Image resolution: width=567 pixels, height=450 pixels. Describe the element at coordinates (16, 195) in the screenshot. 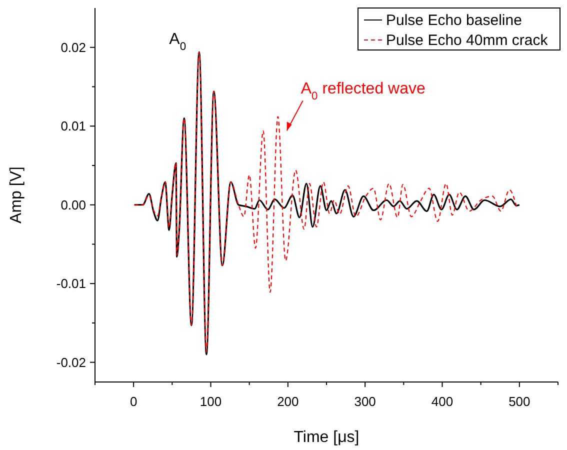

I see `y-axis-title: Amp [V]` at that location.